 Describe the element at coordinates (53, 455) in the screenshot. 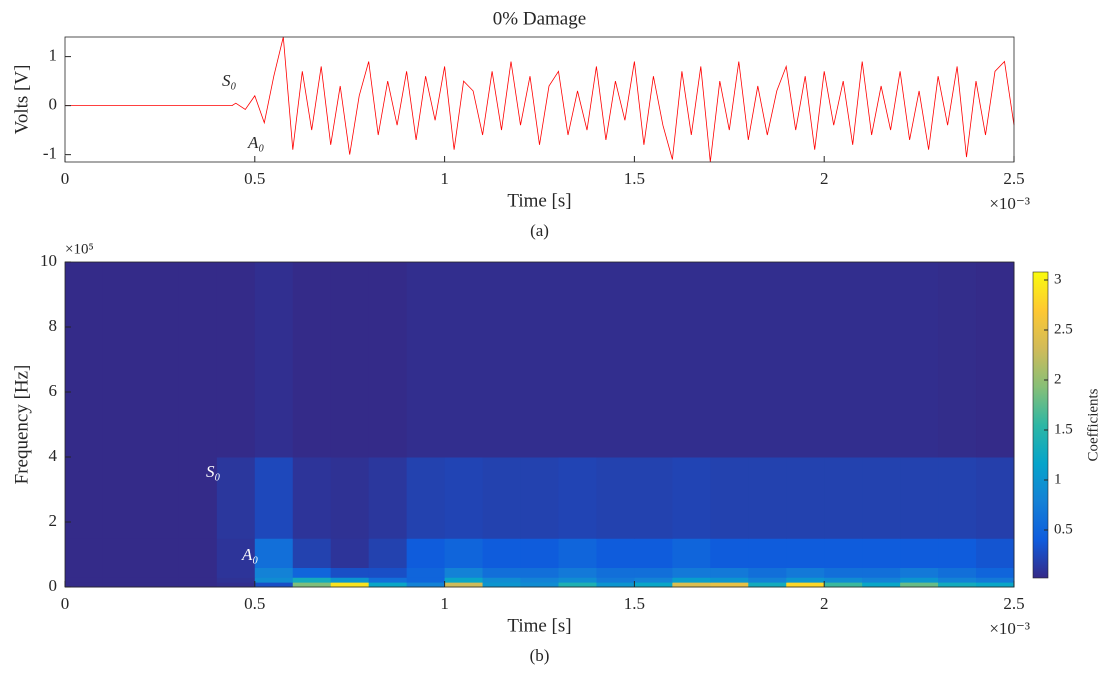

I see `y-tick-label: 4` at that location.